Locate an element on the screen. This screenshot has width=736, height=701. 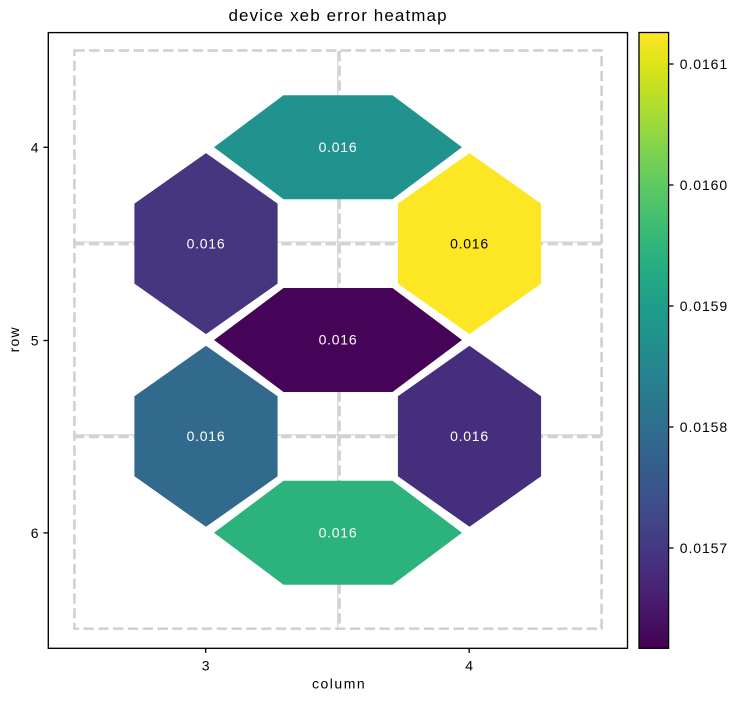
svg-text: 5 is located at coordinates (35, 341).